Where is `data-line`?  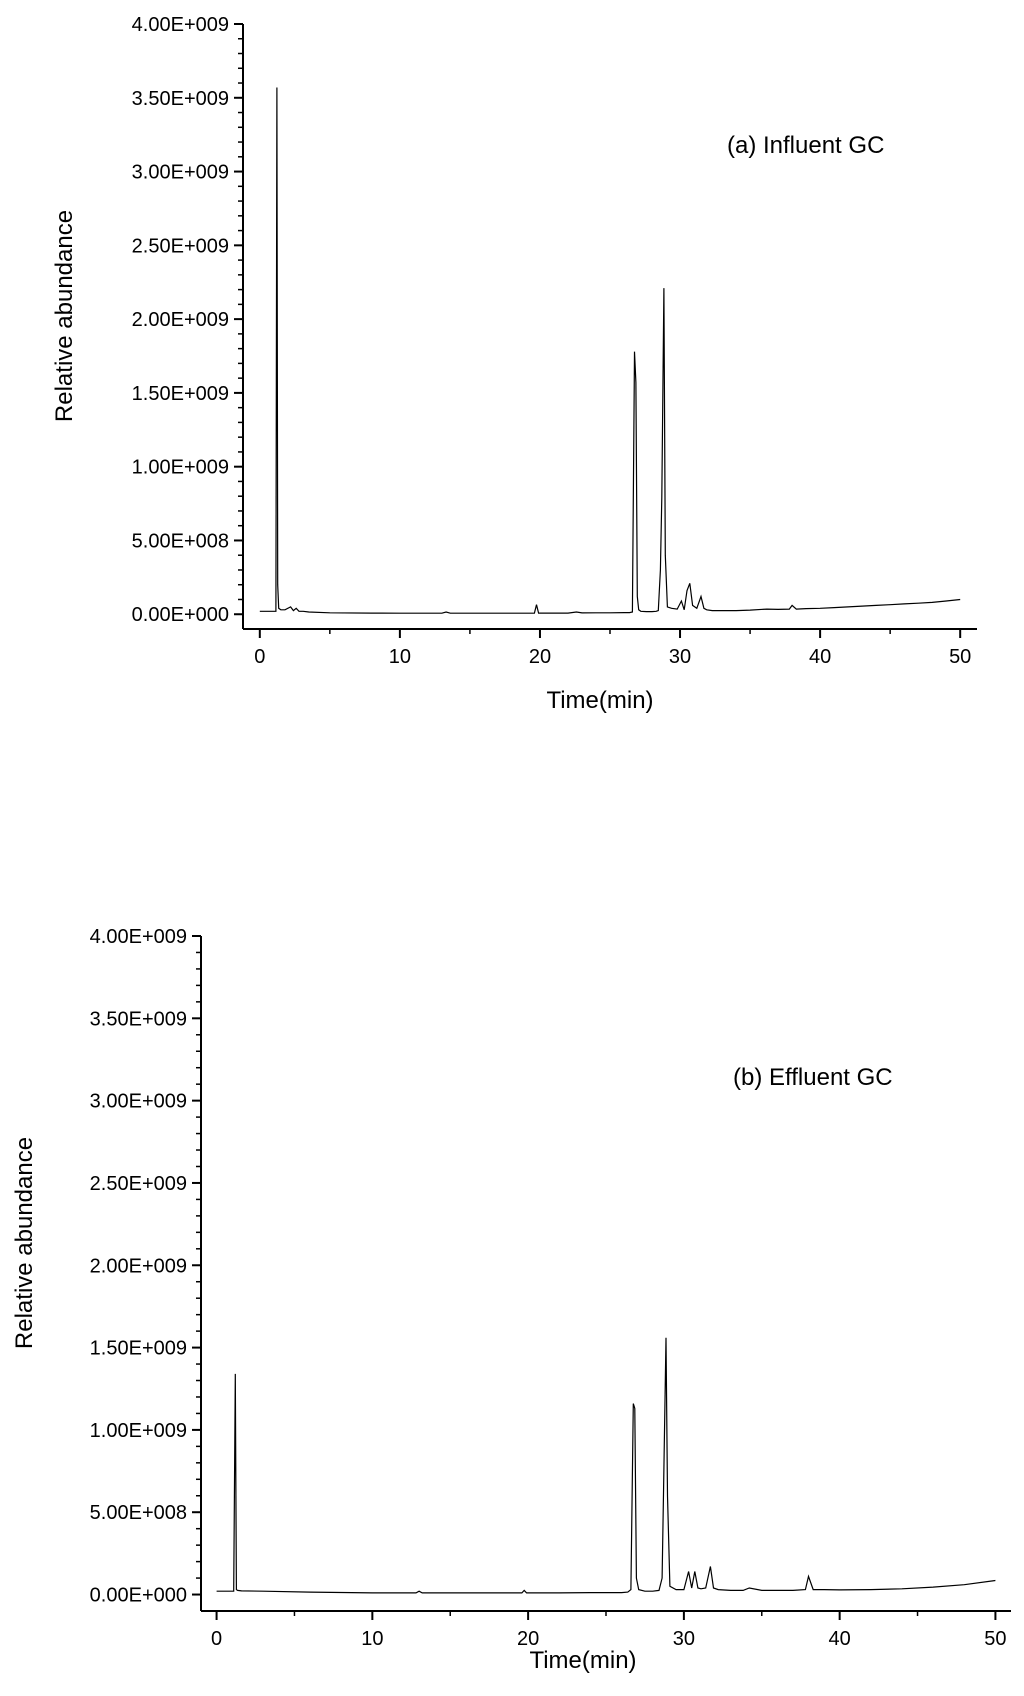
data-line is located at coordinates (606, 1465).